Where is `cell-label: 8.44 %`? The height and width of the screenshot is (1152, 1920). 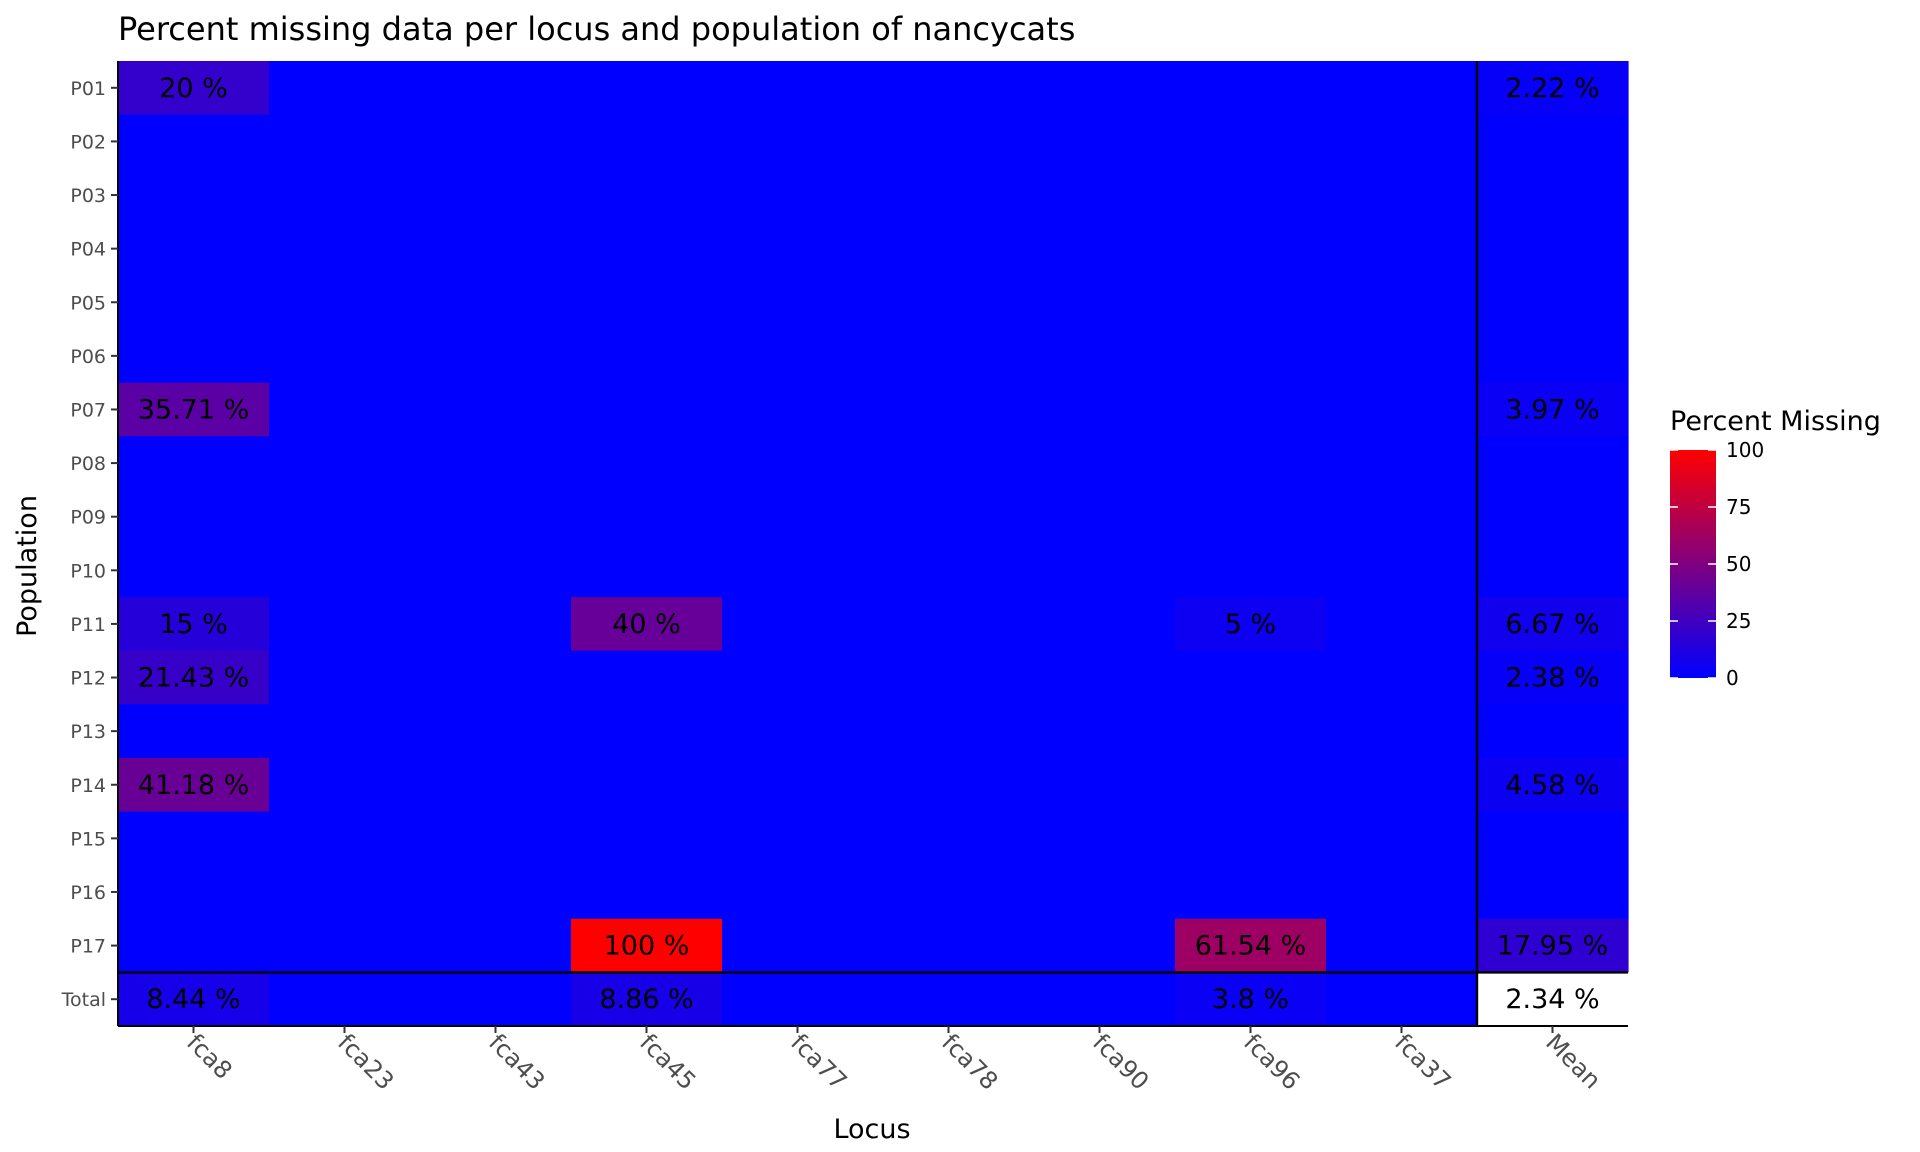 cell-label: 8.44 % is located at coordinates (193, 999).